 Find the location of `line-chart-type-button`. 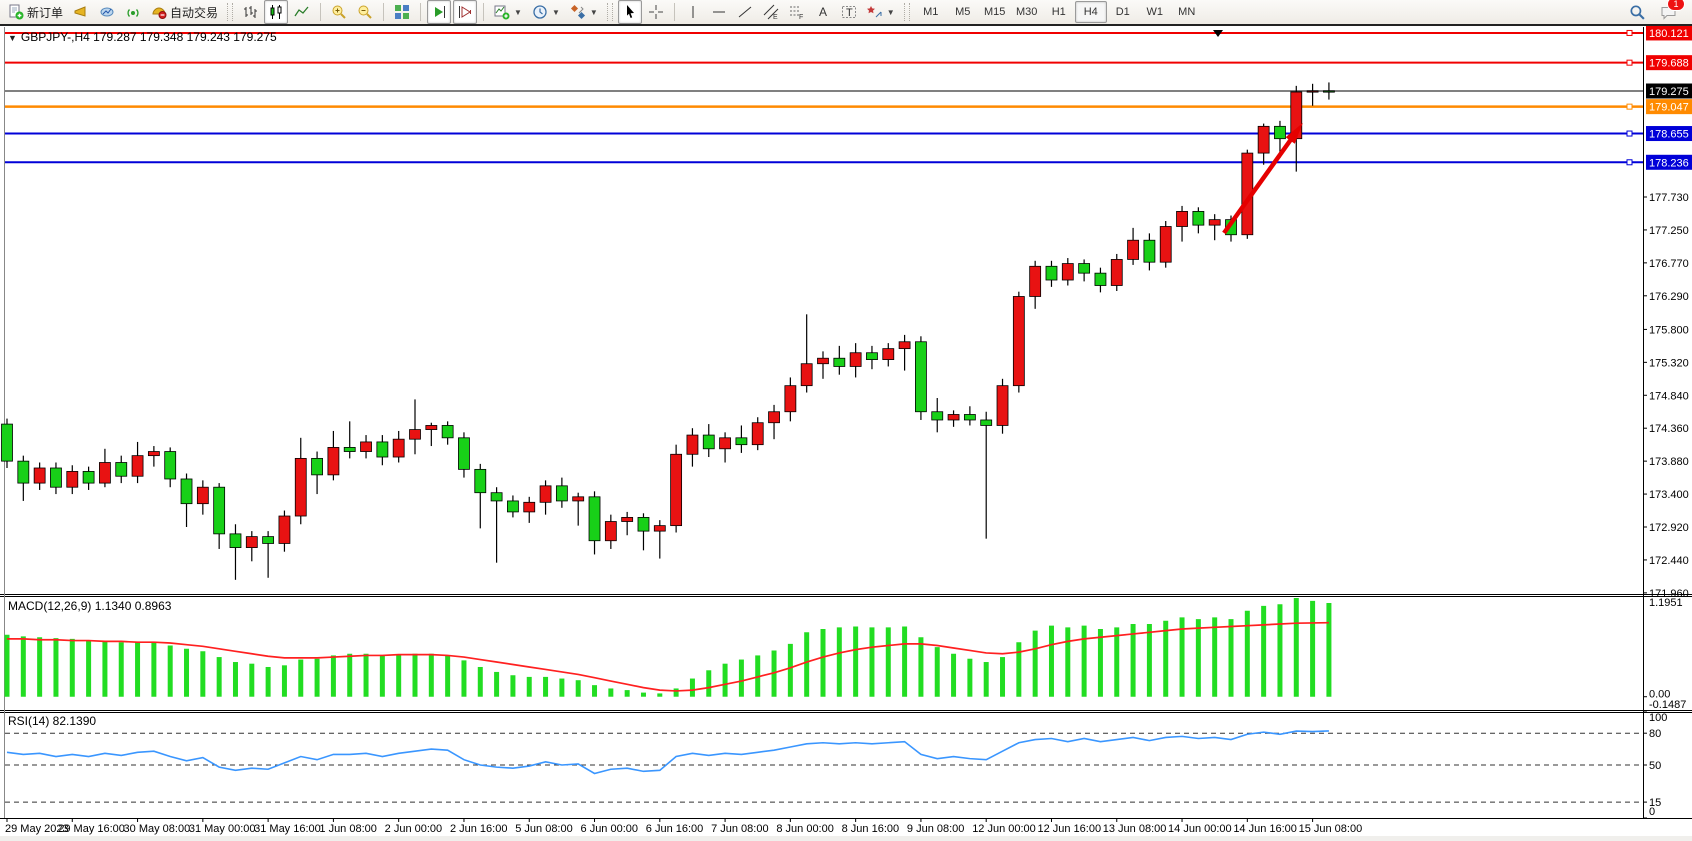

line-chart-type-button is located at coordinates (302, 12).